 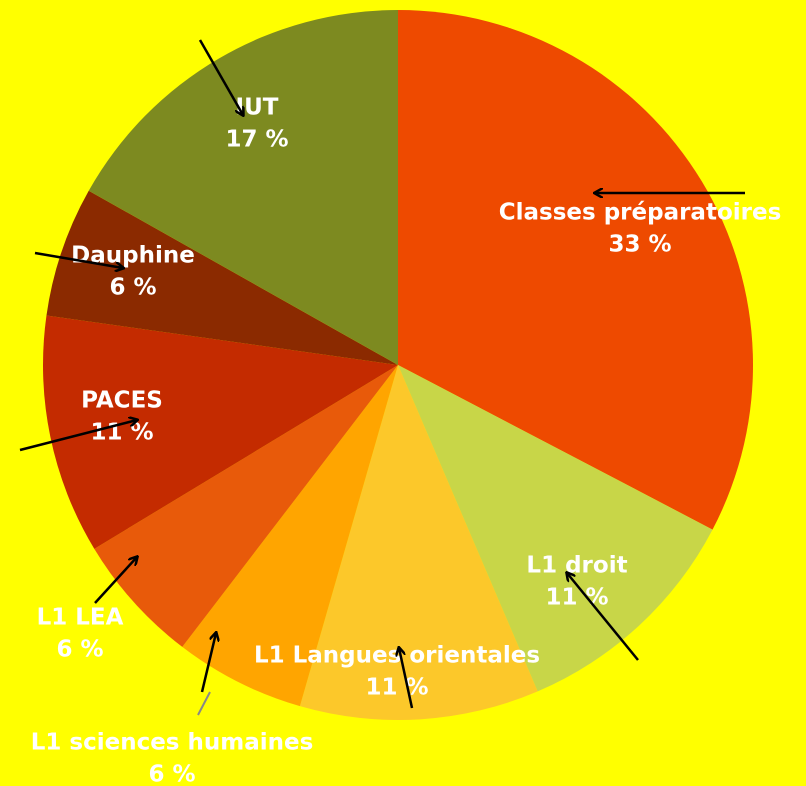 What do you see at coordinates (204, 703) in the screenshot?
I see `leader-line` at bounding box center [204, 703].